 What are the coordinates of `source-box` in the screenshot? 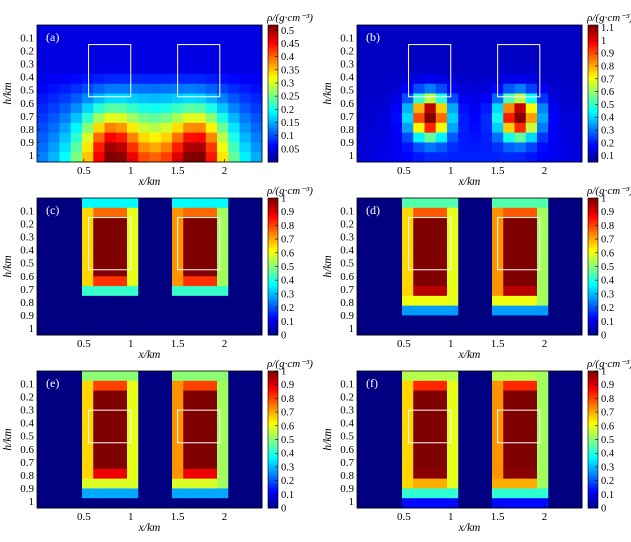 It's located at (199, 244).